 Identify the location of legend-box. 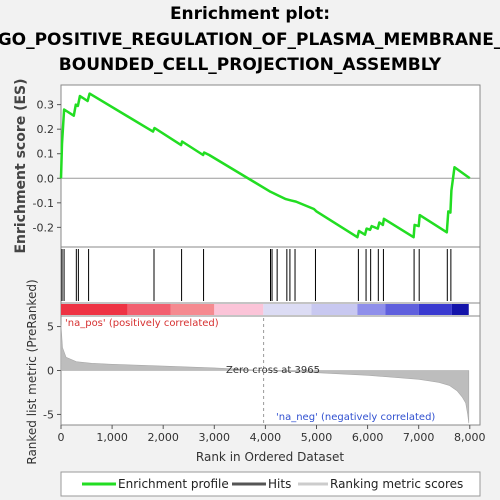
(270, 484).